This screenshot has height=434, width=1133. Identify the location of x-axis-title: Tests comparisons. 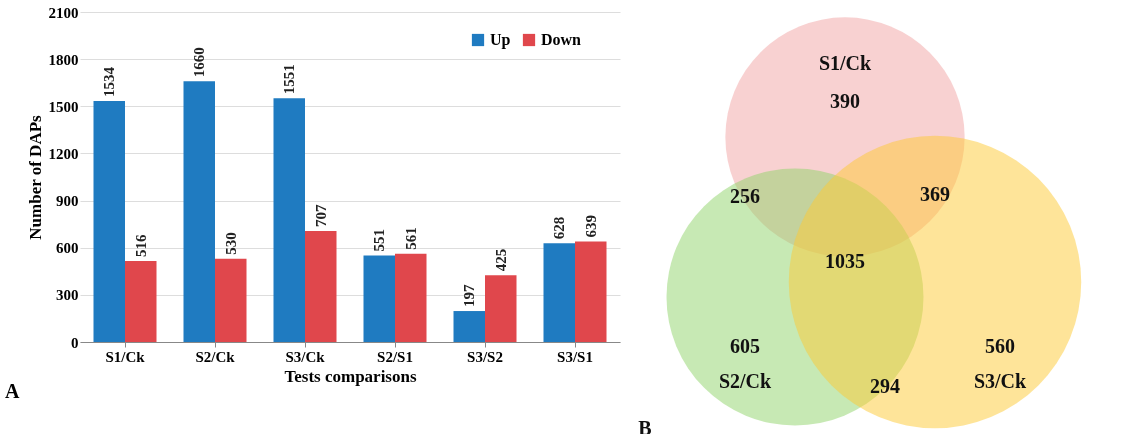
(350, 376).